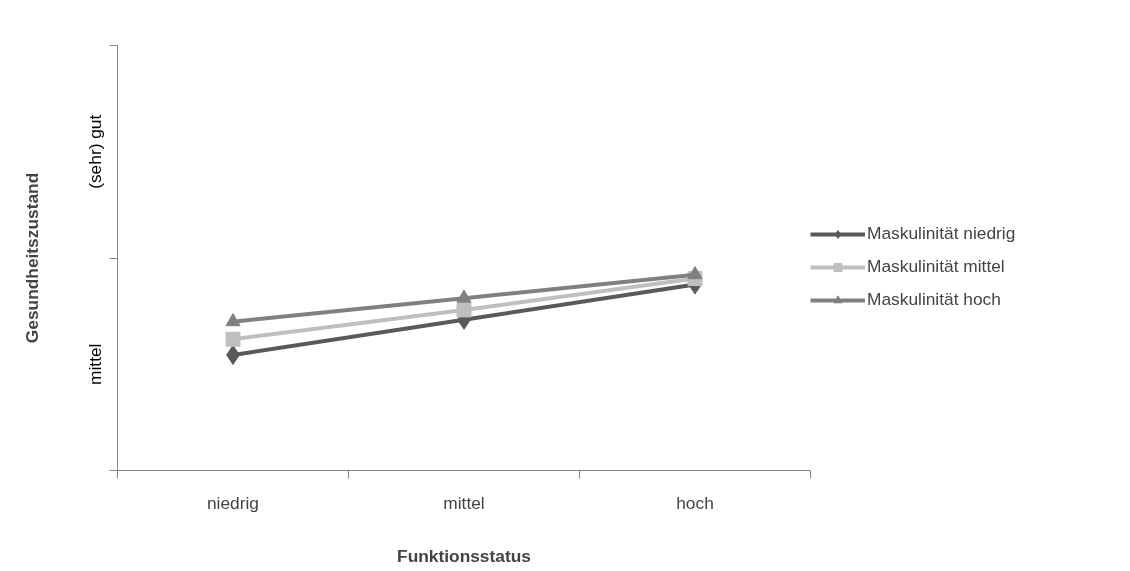 This screenshot has height=571, width=1130. I want to click on x-tick-label: niedrig, so click(233, 502).